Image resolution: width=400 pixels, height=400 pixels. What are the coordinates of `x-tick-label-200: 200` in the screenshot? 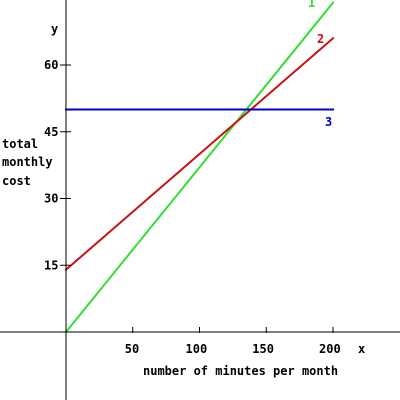 It's located at (330, 349).